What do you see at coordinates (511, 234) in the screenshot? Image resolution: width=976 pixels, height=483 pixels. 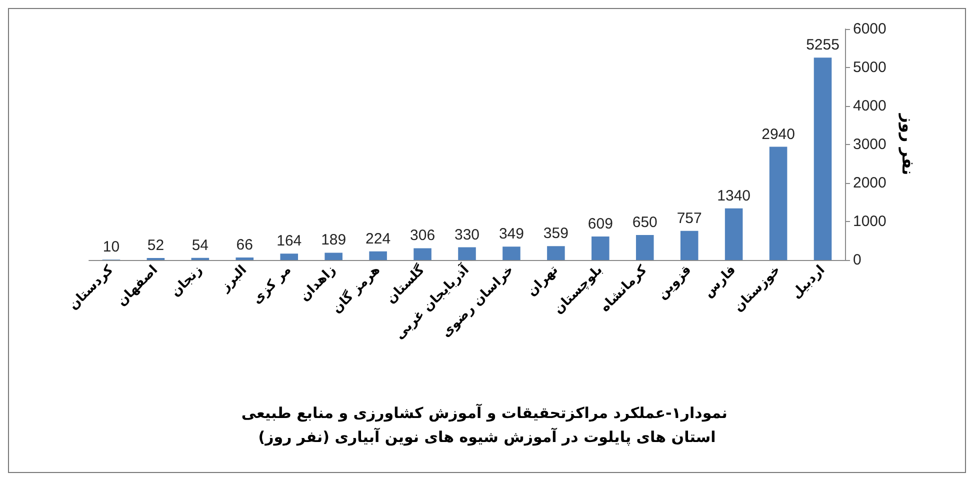 I see `data-label: 349` at bounding box center [511, 234].